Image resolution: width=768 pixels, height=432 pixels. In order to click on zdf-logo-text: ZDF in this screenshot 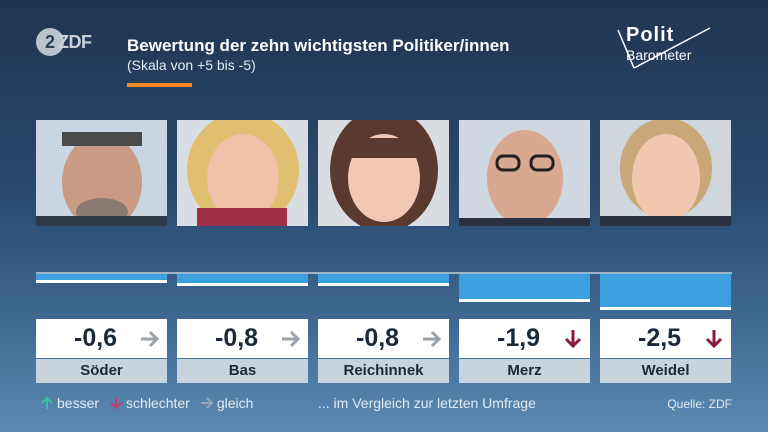, I will do `click(75, 41)`.